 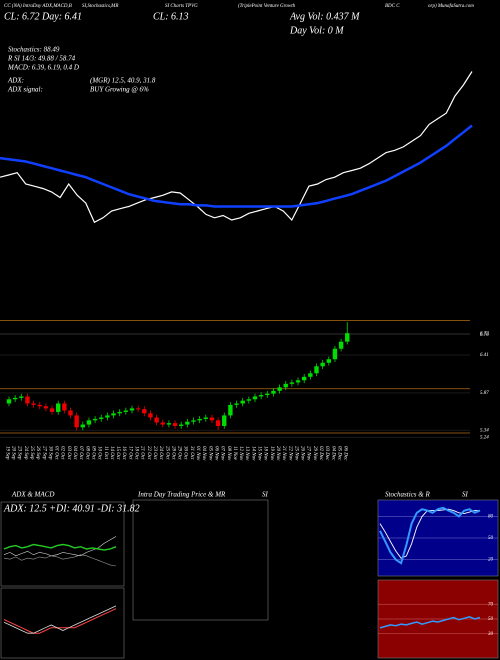 What do you see at coordinates (308, 453) in the screenshot?
I see `x-tick-label: 27 Nov` at bounding box center [308, 453].